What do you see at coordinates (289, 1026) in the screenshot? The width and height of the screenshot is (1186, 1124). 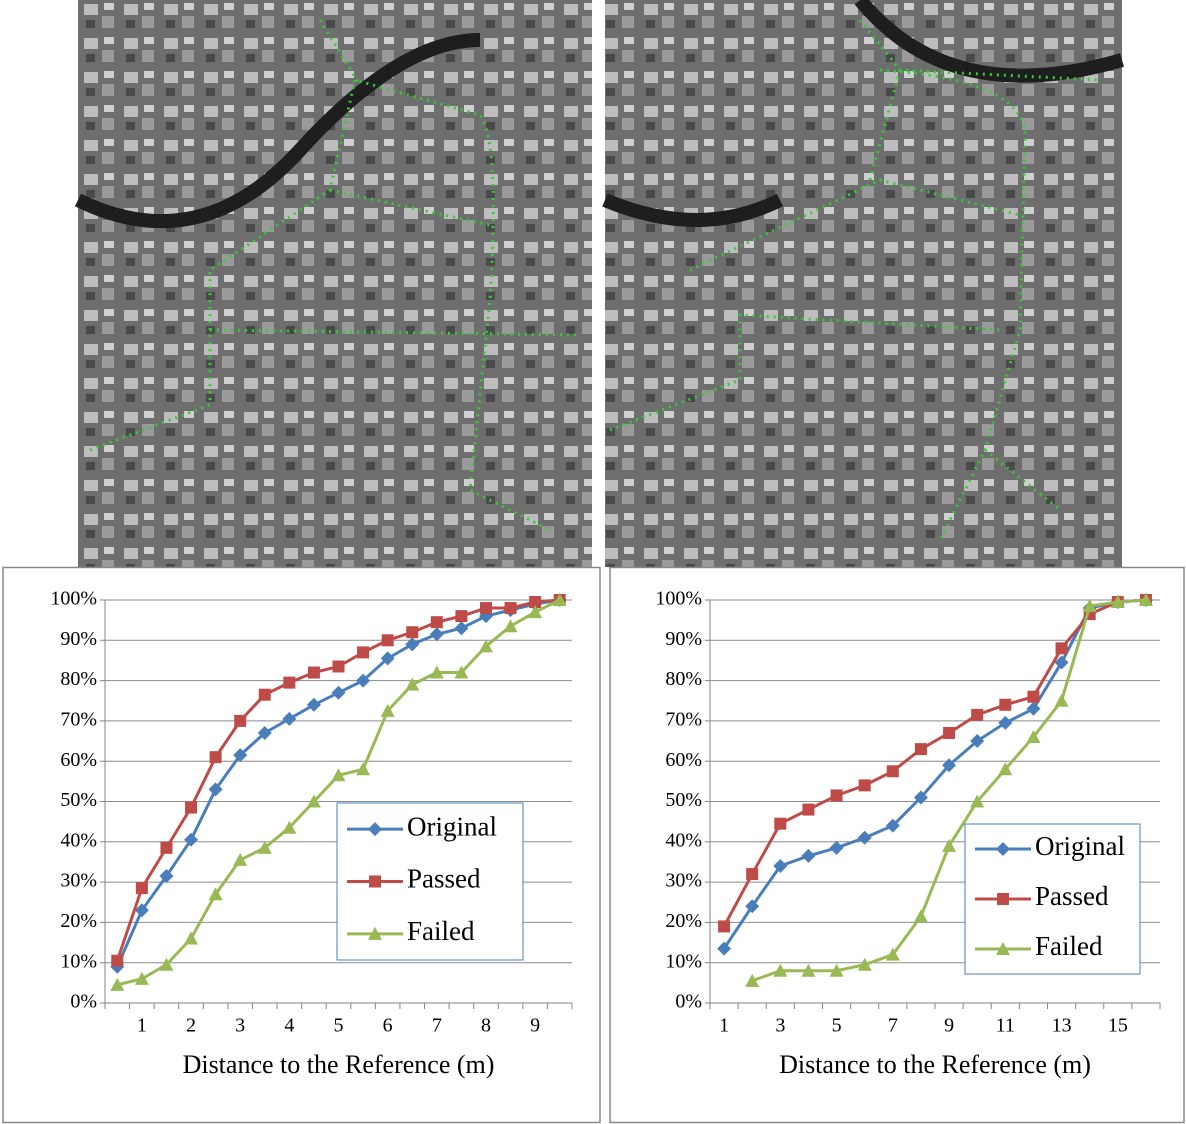 I see `x-tick-label: 4` at bounding box center [289, 1026].